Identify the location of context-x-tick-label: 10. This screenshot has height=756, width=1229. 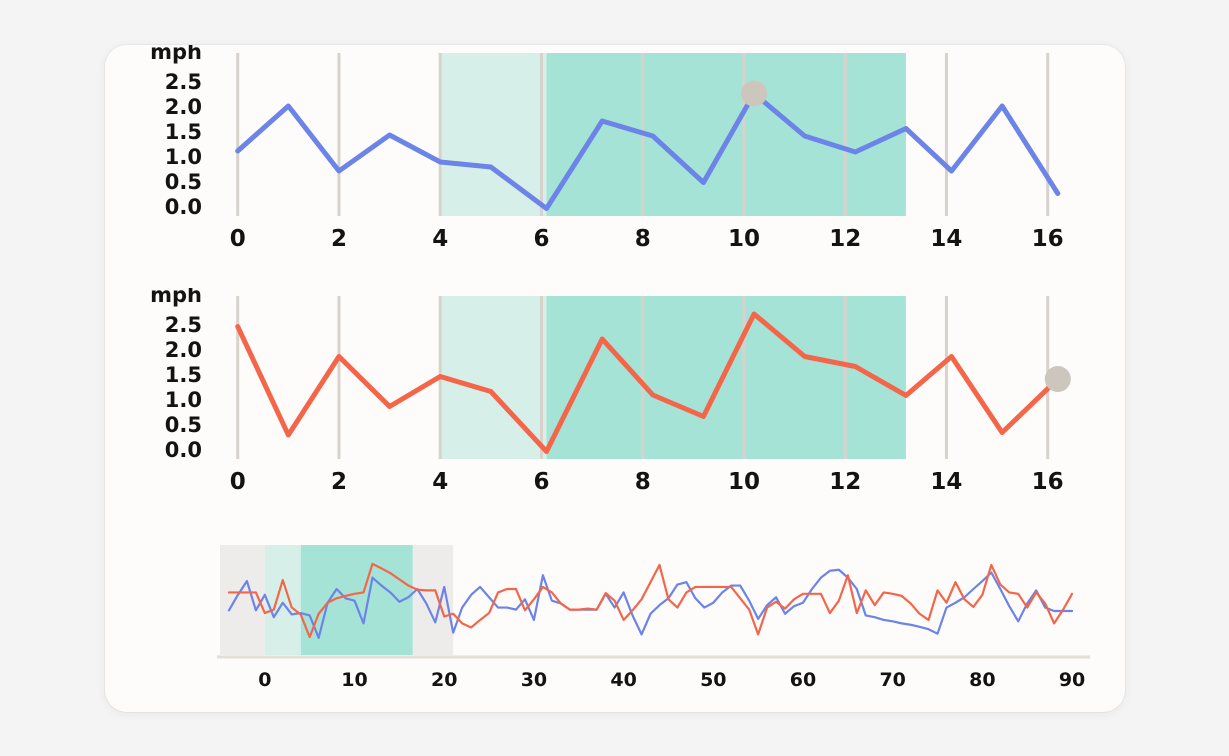
(354, 680).